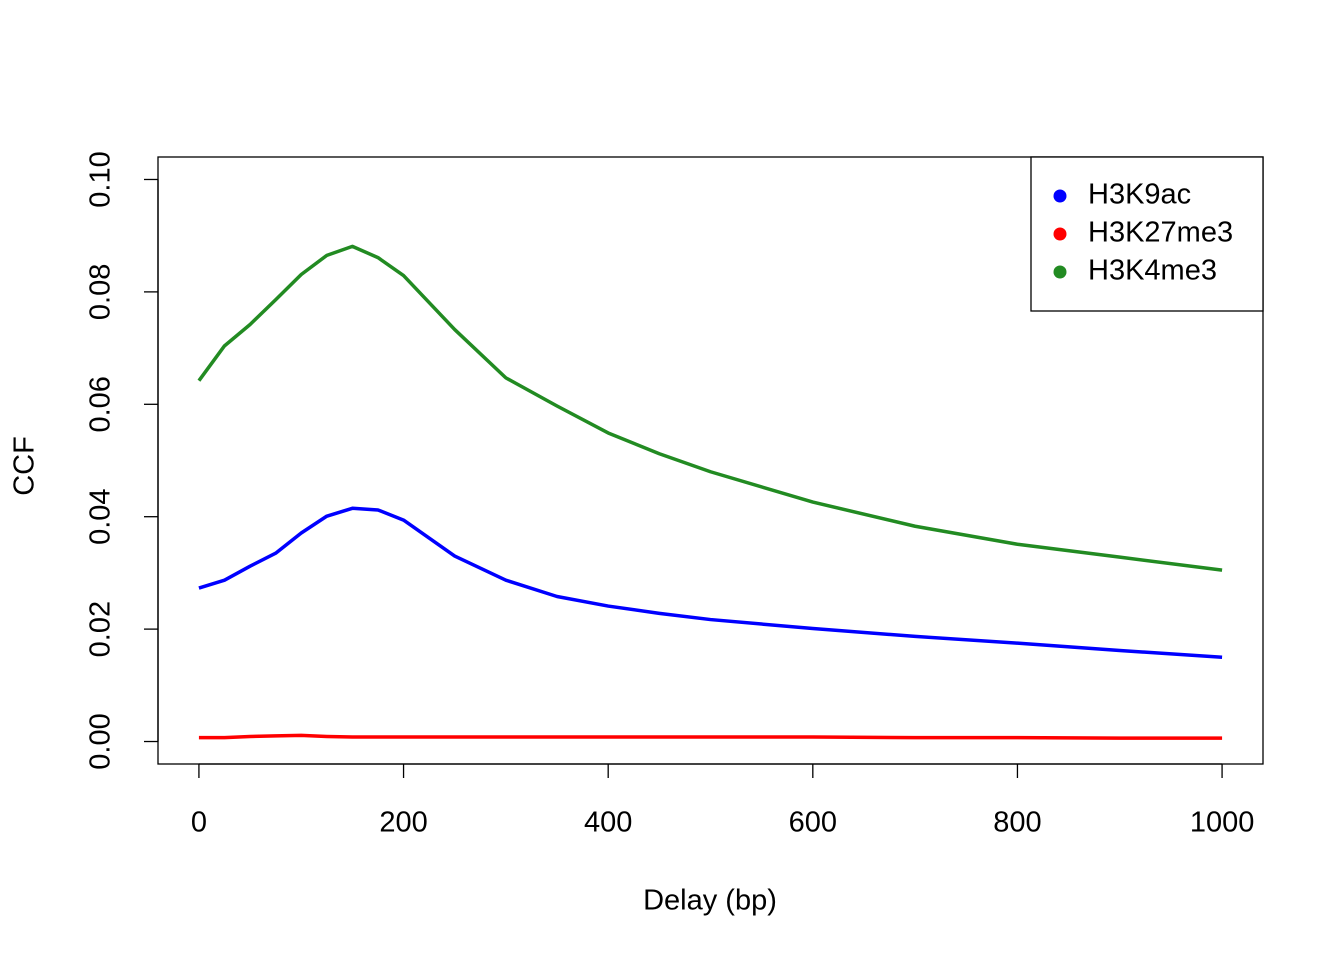 The height and width of the screenshot is (960, 1344). Describe the element at coordinates (199, 823) in the screenshot. I see `x-tick-label: 0` at that location.